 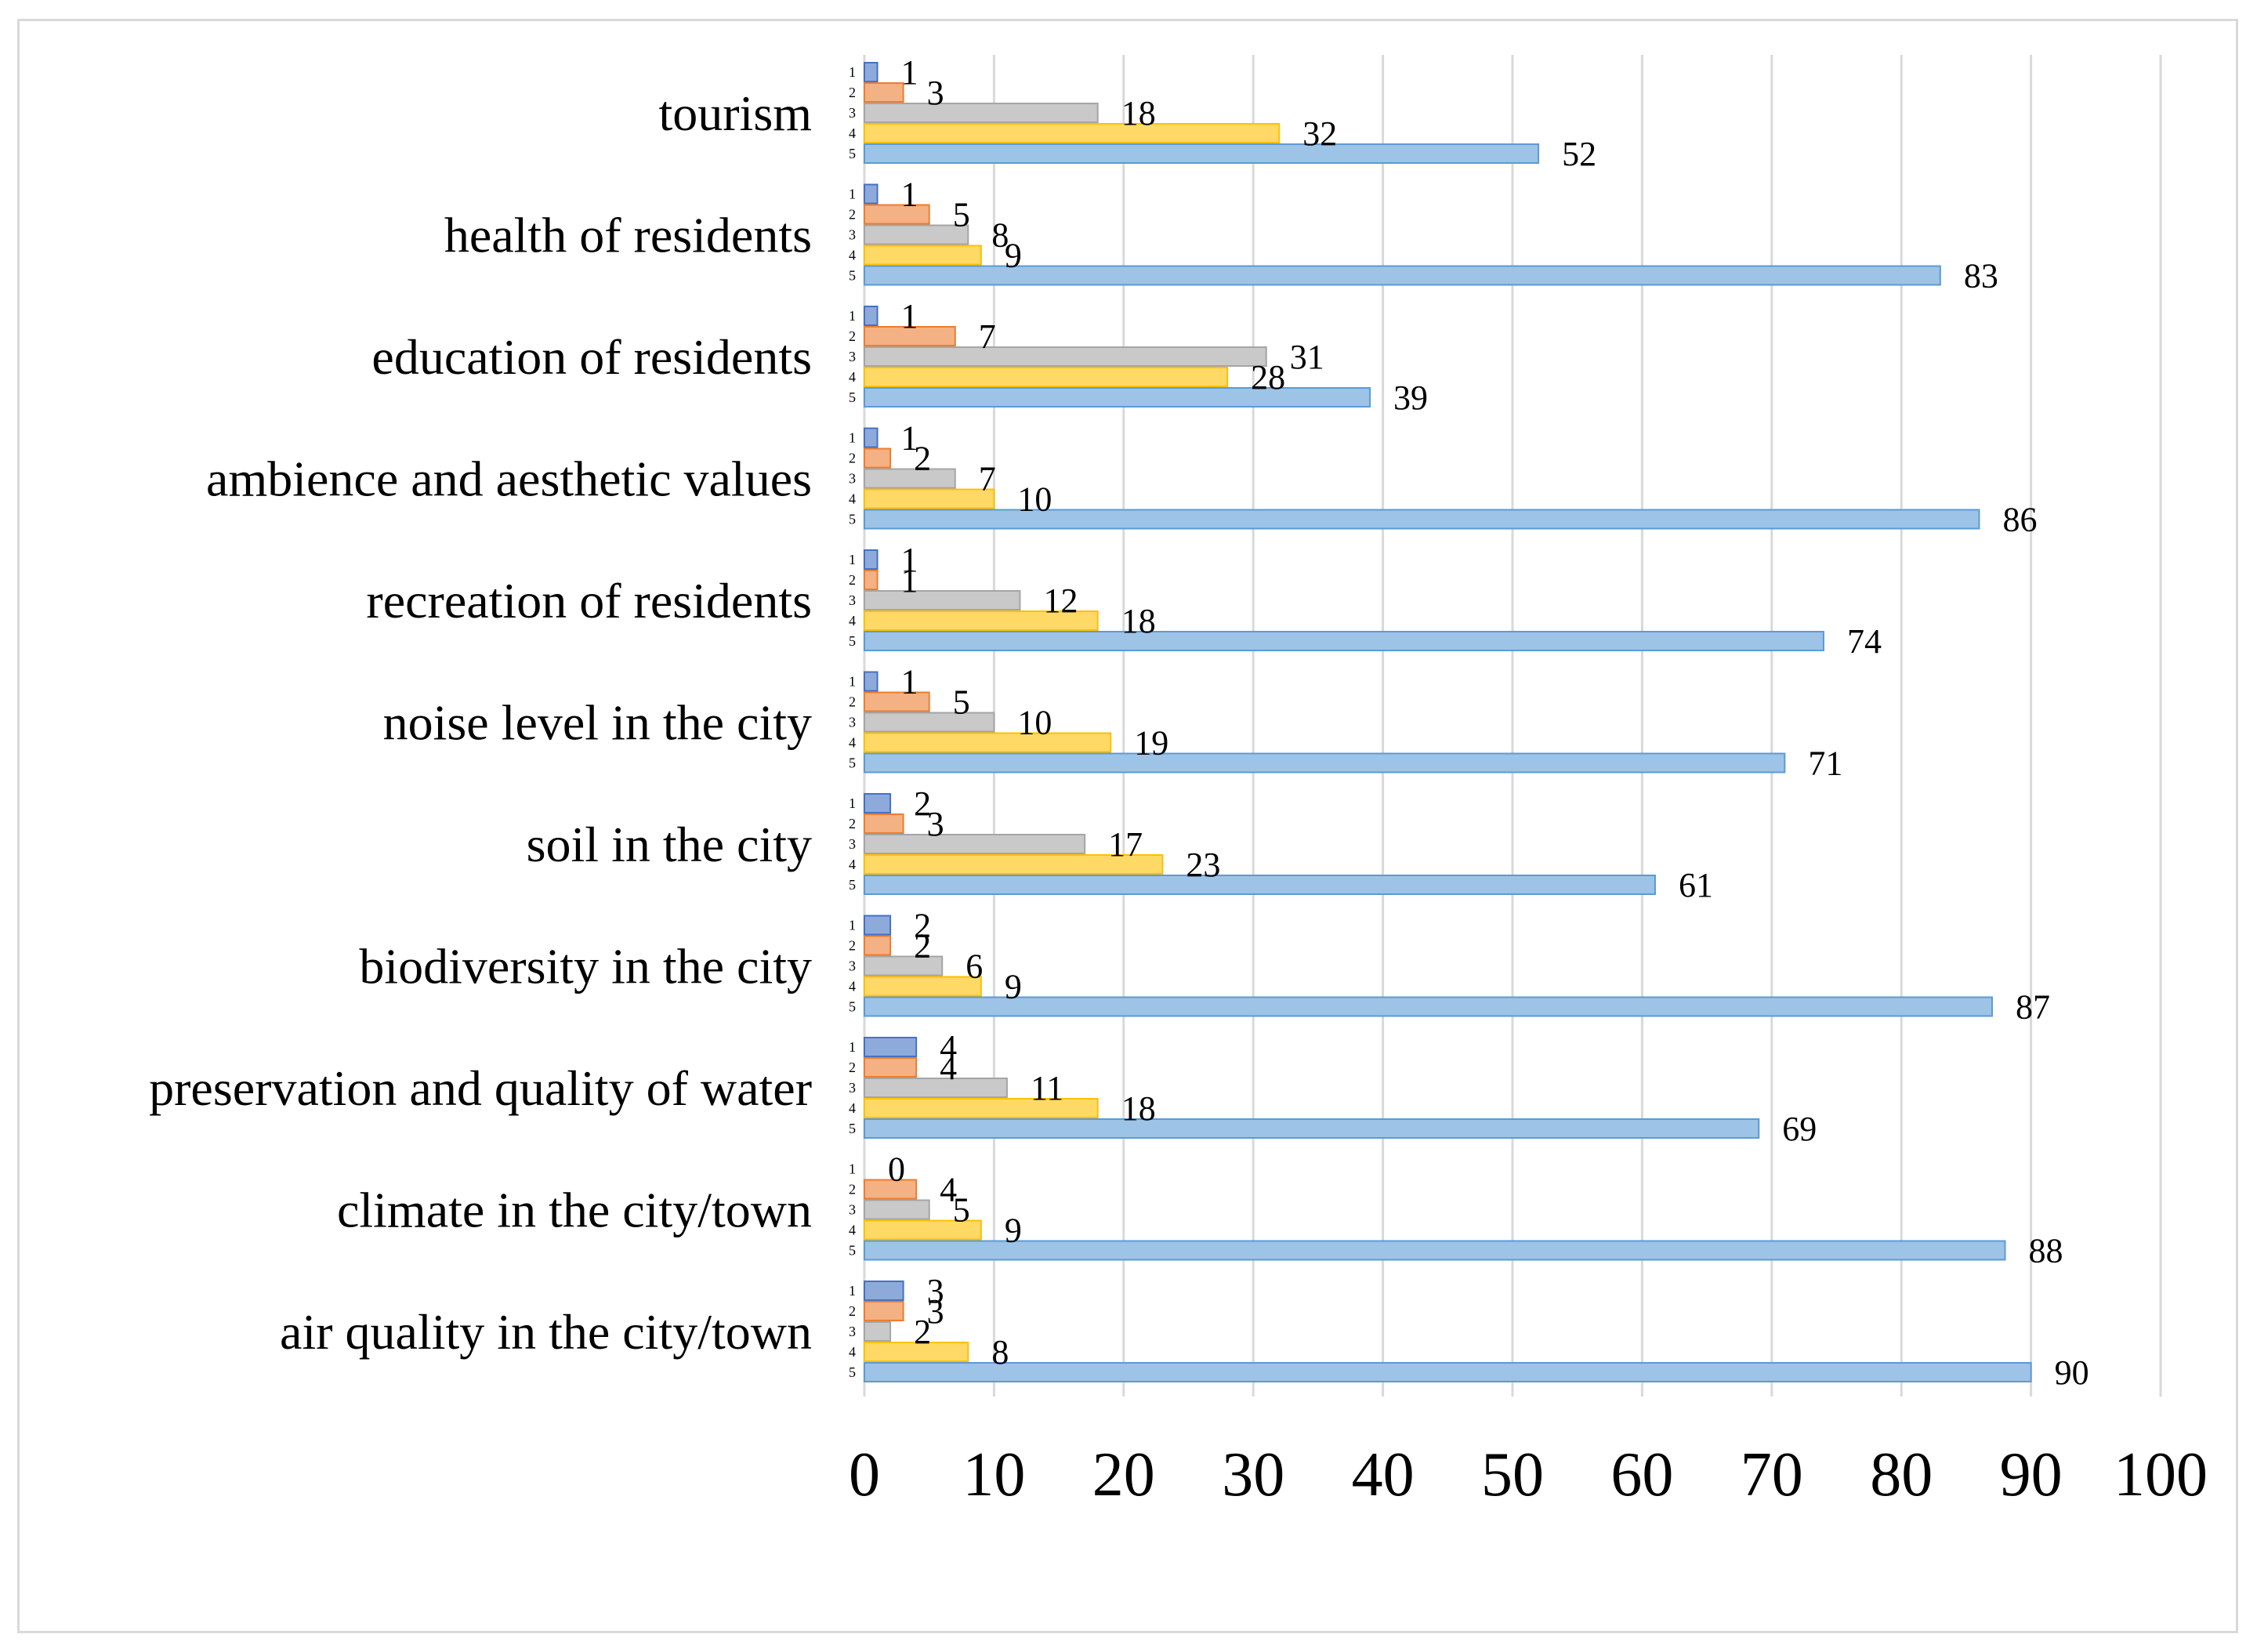 What do you see at coordinates (949, 1068) in the screenshot?
I see `value-label: 4` at bounding box center [949, 1068].